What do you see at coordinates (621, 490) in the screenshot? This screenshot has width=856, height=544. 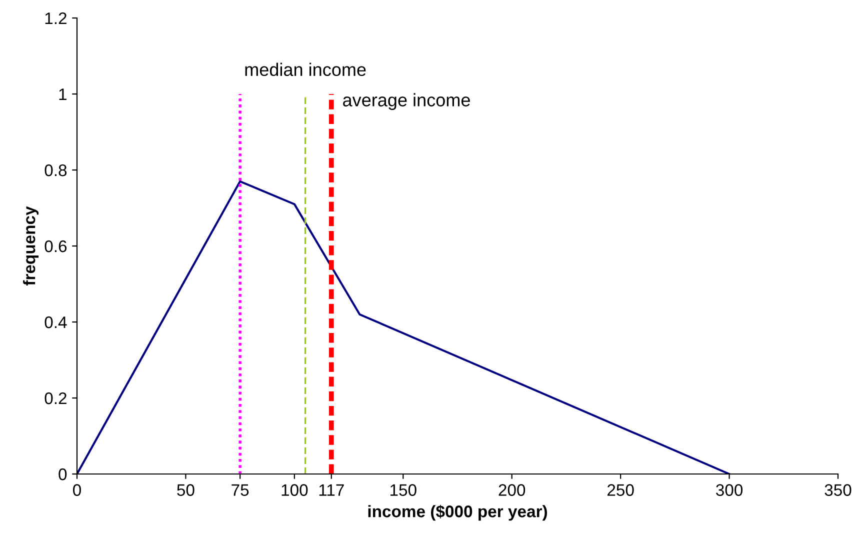 I see `x-tick-label: 250` at bounding box center [621, 490].